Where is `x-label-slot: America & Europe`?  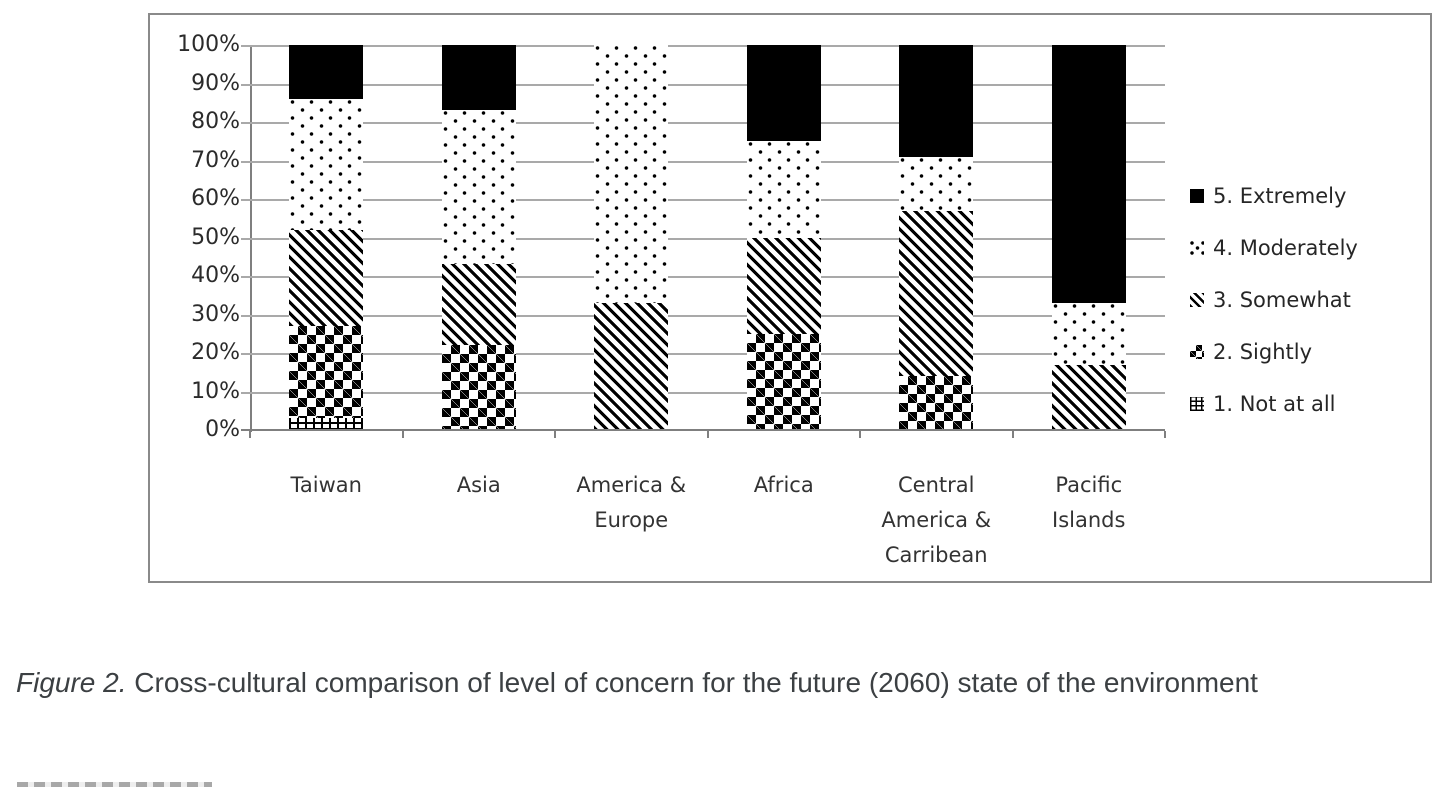
x-label-slot: America & Europe is located at coordinates (631, 520).